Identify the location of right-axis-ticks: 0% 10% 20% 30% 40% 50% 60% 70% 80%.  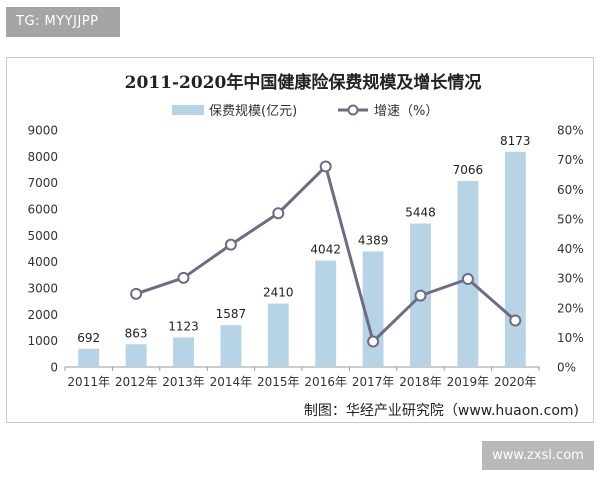
(570, 249).